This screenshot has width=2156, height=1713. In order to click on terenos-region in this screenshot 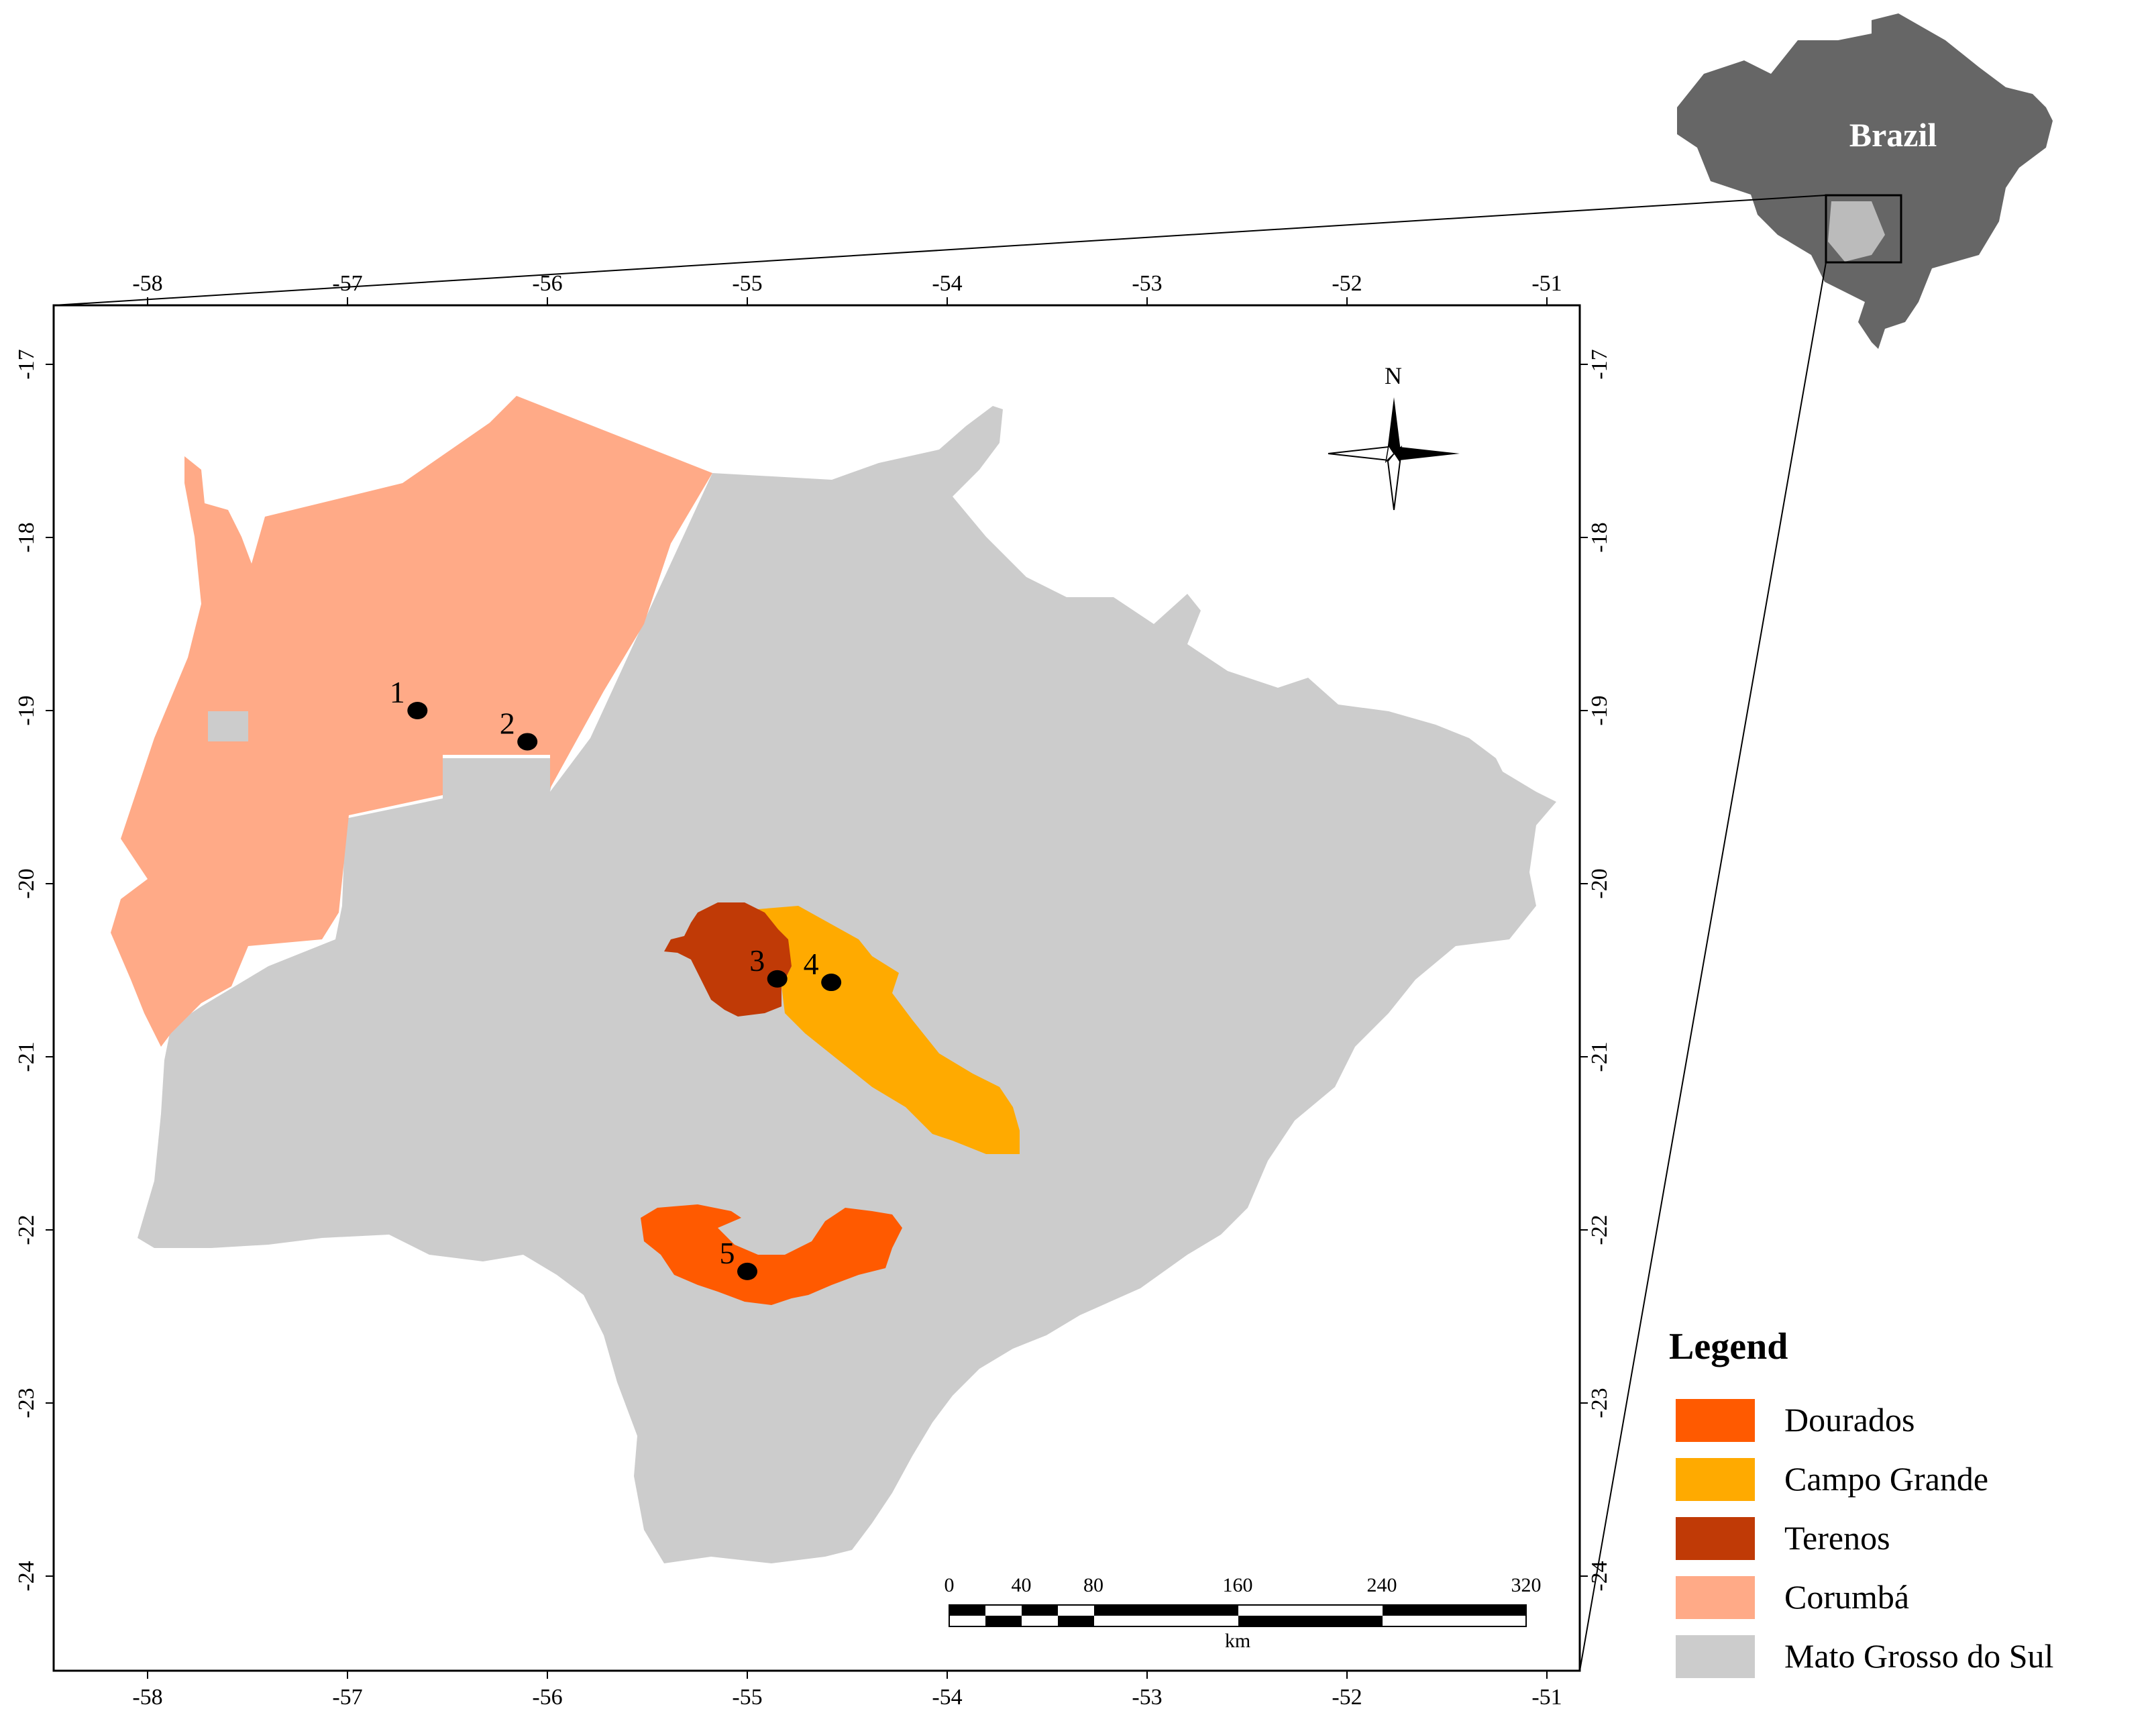, I will do `click(728, 960)`.